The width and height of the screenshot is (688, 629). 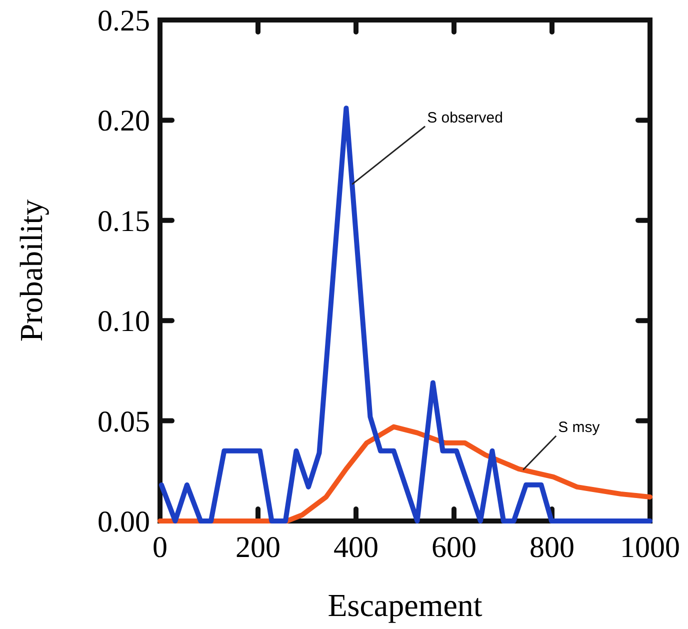 I want to click on x-tick-label: 200, so click(x=258, y=547).